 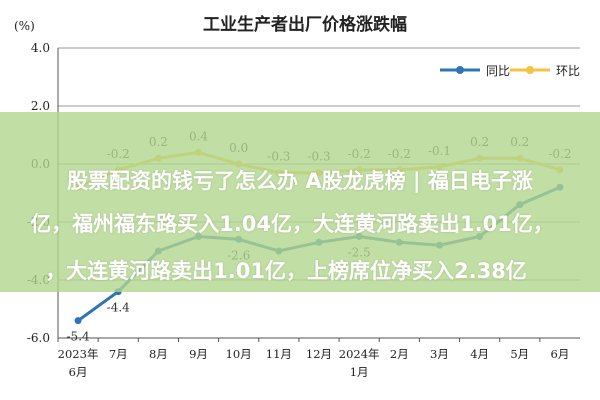 What do you see at coordinates (359, 363) in the screenshot?
I see `x-tick-label: 2024年 1月` at bounding box center [359, 363].